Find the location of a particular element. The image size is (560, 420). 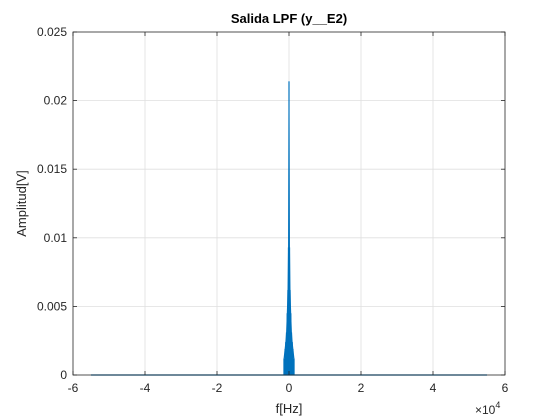

y-tick-label: 0.025 is located at coordinates (52, 32).